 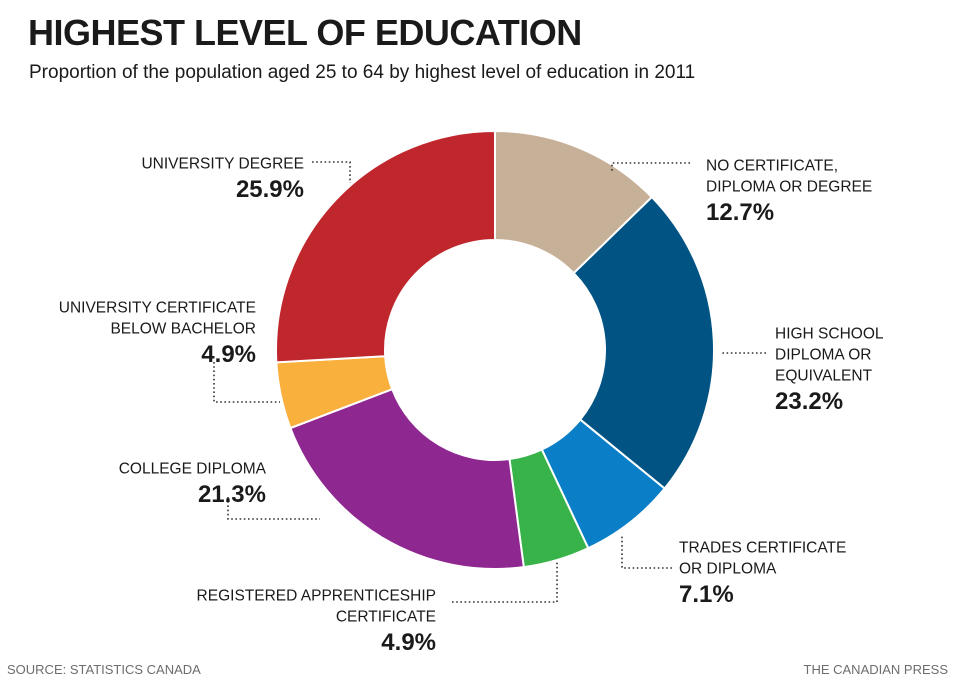 What do you see at coordinates (875, 669) in the screenshot?
I see `credit-note: THE CANADIAN PRESS` at bounding box center [875, 669].